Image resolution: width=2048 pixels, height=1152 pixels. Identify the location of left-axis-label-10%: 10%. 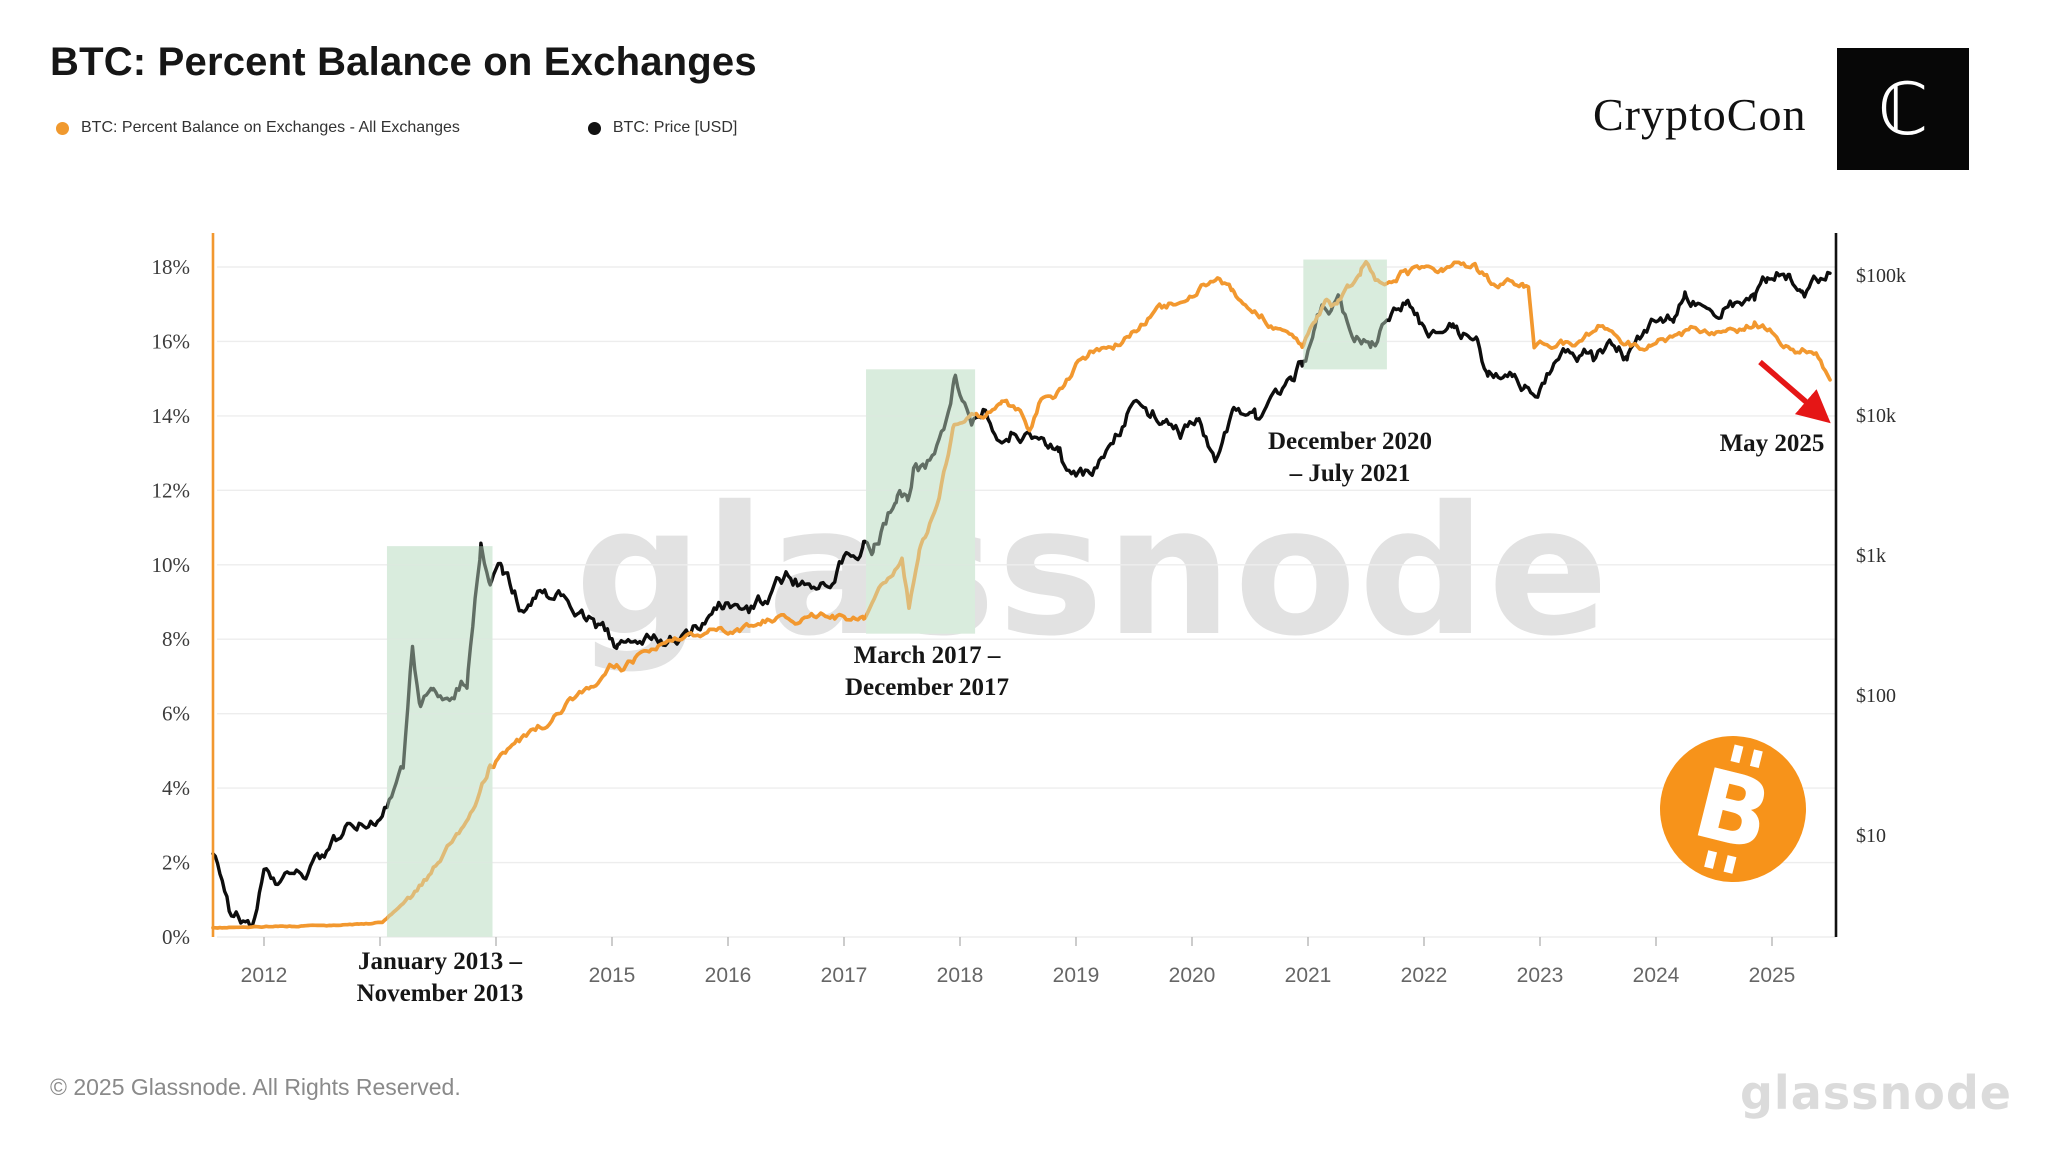
(171, 565).